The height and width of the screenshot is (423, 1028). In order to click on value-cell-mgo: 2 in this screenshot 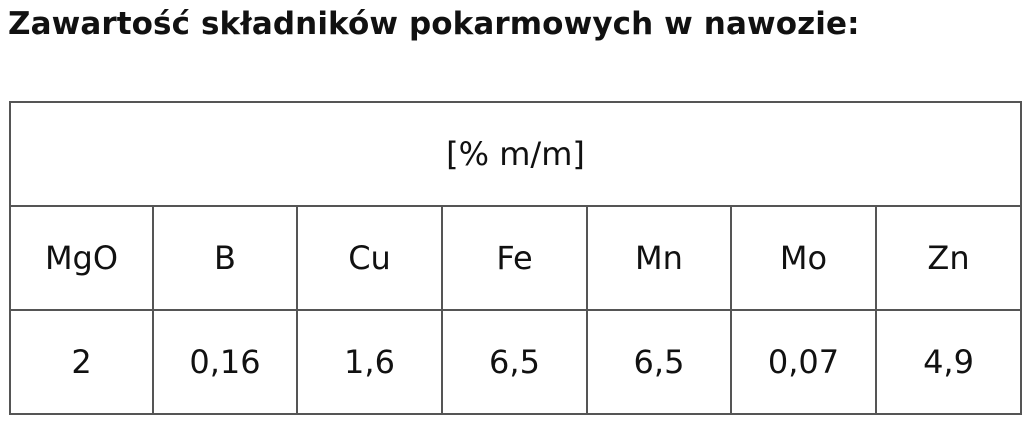, I will do `click(81, 362)`.